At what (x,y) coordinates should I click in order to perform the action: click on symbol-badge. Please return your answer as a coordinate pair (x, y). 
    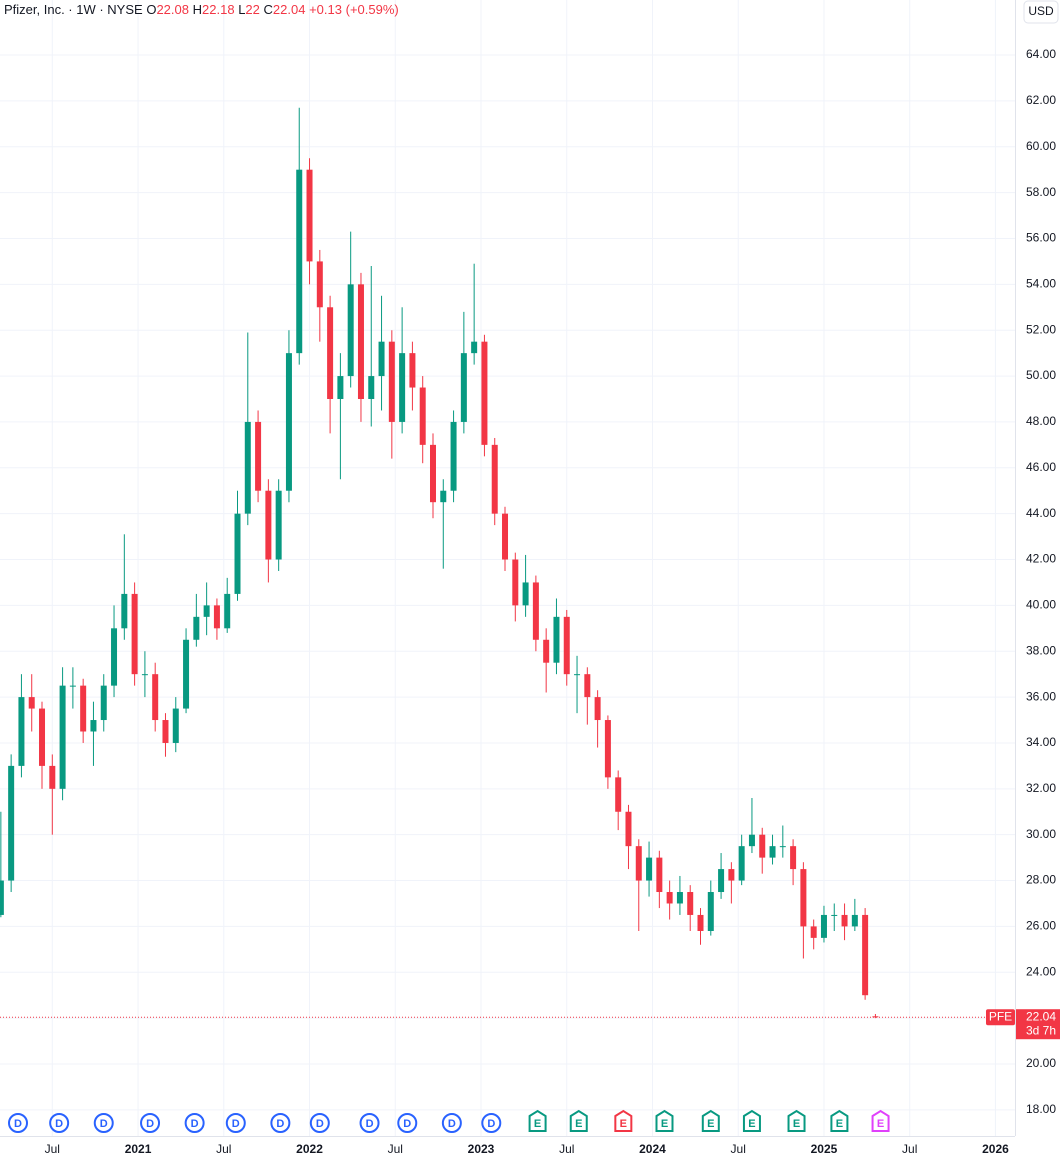
    Looking at the image, I should click on (1000, 1017).